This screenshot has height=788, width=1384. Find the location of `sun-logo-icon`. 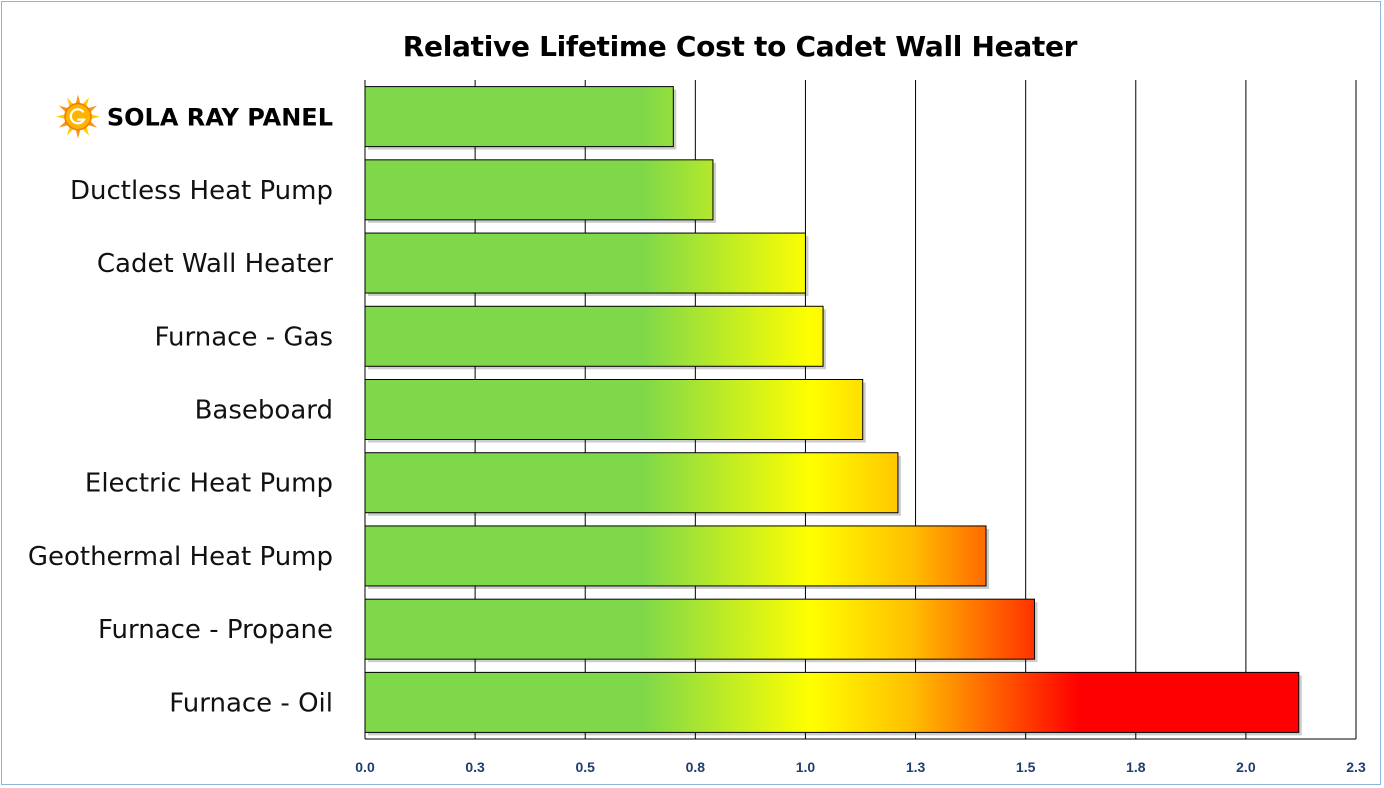

sun-logo-icon is located at coordinates (78, 116).